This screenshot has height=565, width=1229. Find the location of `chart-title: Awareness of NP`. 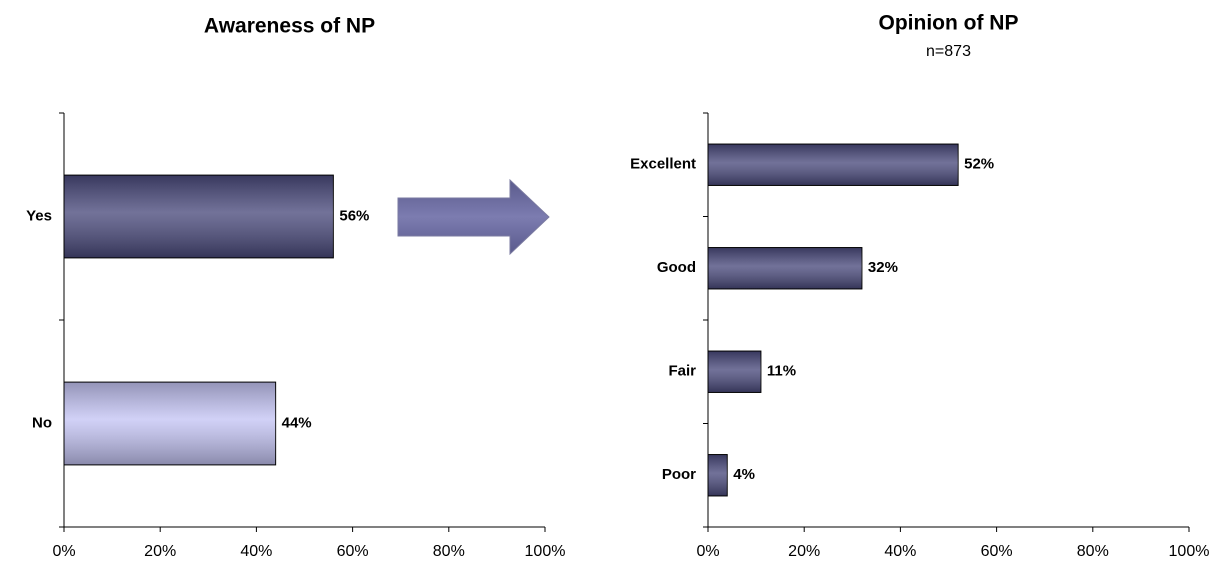

chart-title: Awareness of NP is located at coordinates (289, 26).